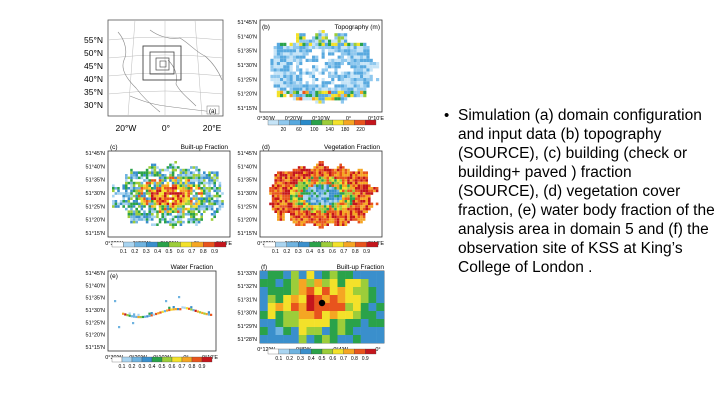 This screenshot has width=720, height=405. Describe the element at coordinates (355, 252) in the screenshot. I see `colorbar-tick: 0.8` at that location.